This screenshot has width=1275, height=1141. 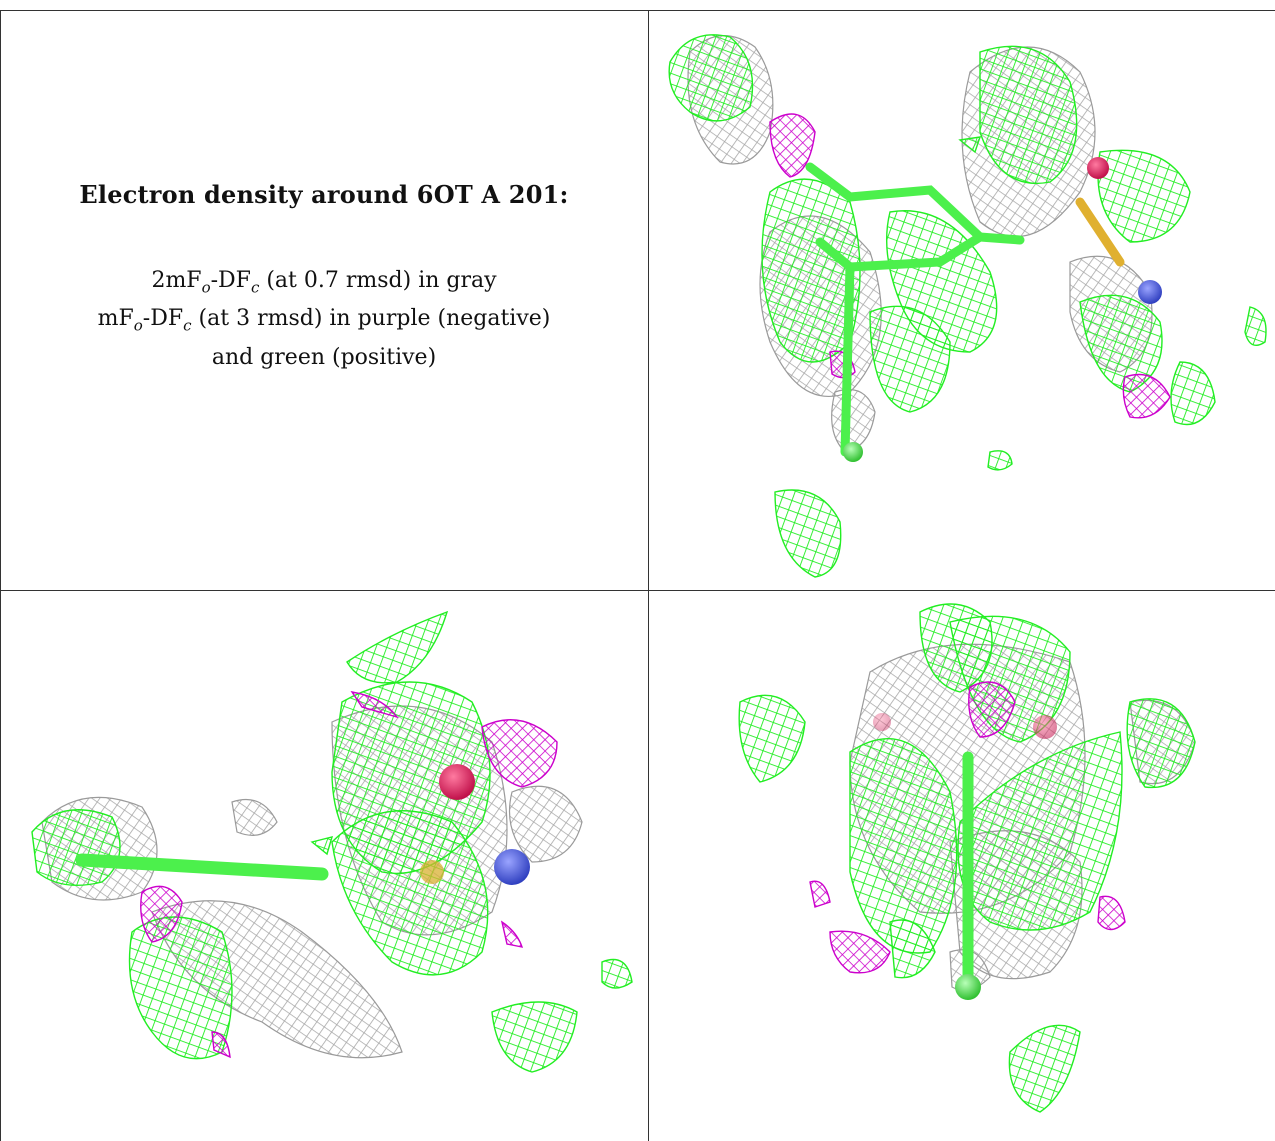 What do you see at coordinates (432, 872) in the screenshot?
I see `sulfur-atom` at bounding box center [432, 872].